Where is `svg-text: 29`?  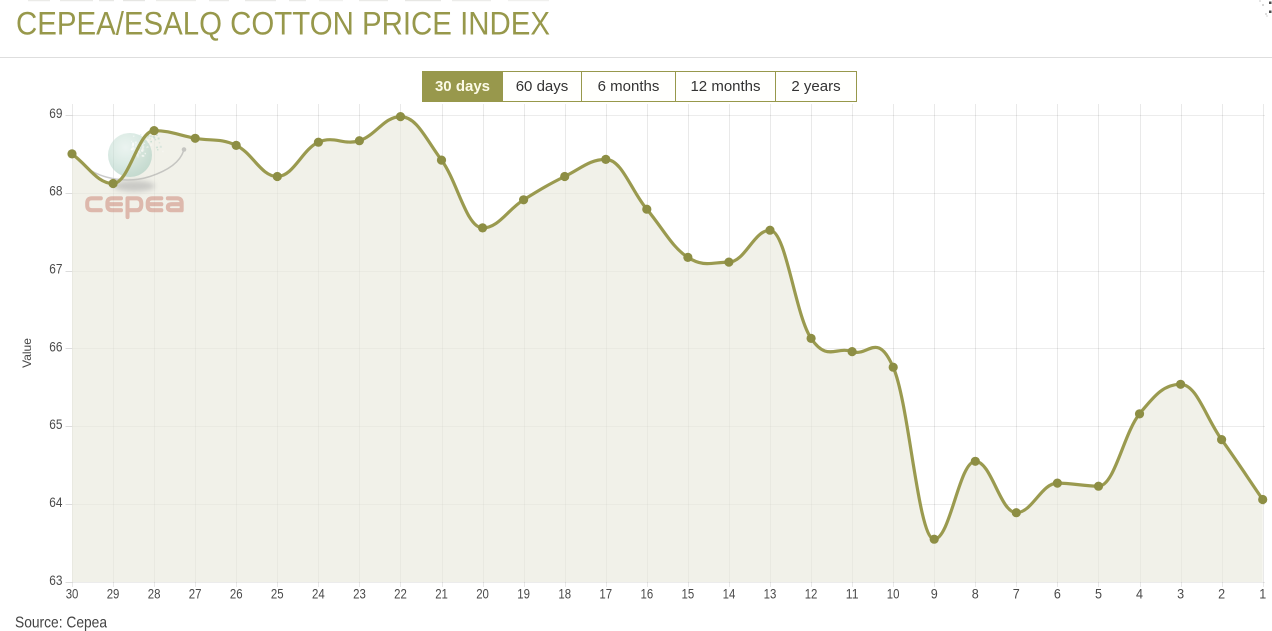
svg-text: 29 is located at coordinates (113, 594).